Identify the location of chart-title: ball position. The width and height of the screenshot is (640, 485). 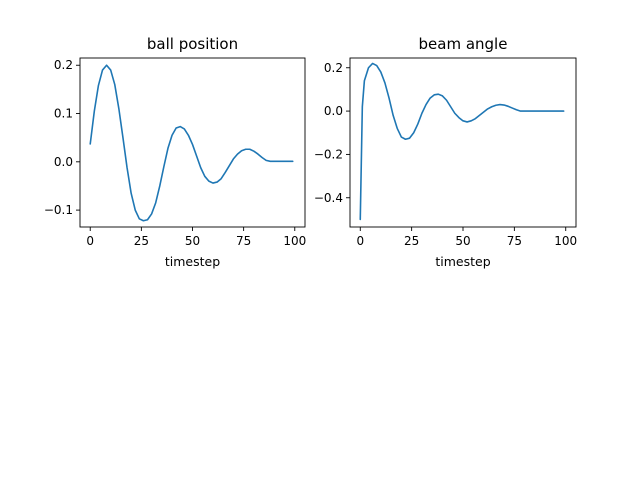
(192, 44).